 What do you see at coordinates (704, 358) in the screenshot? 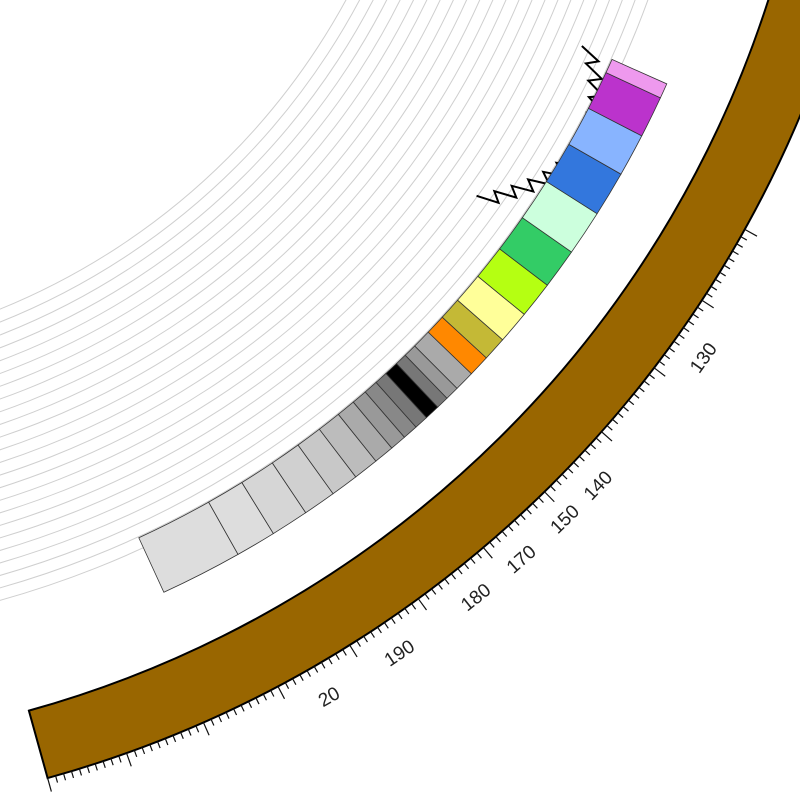
I see `scale-tick-label: 130` at bounding box center [704, 358].